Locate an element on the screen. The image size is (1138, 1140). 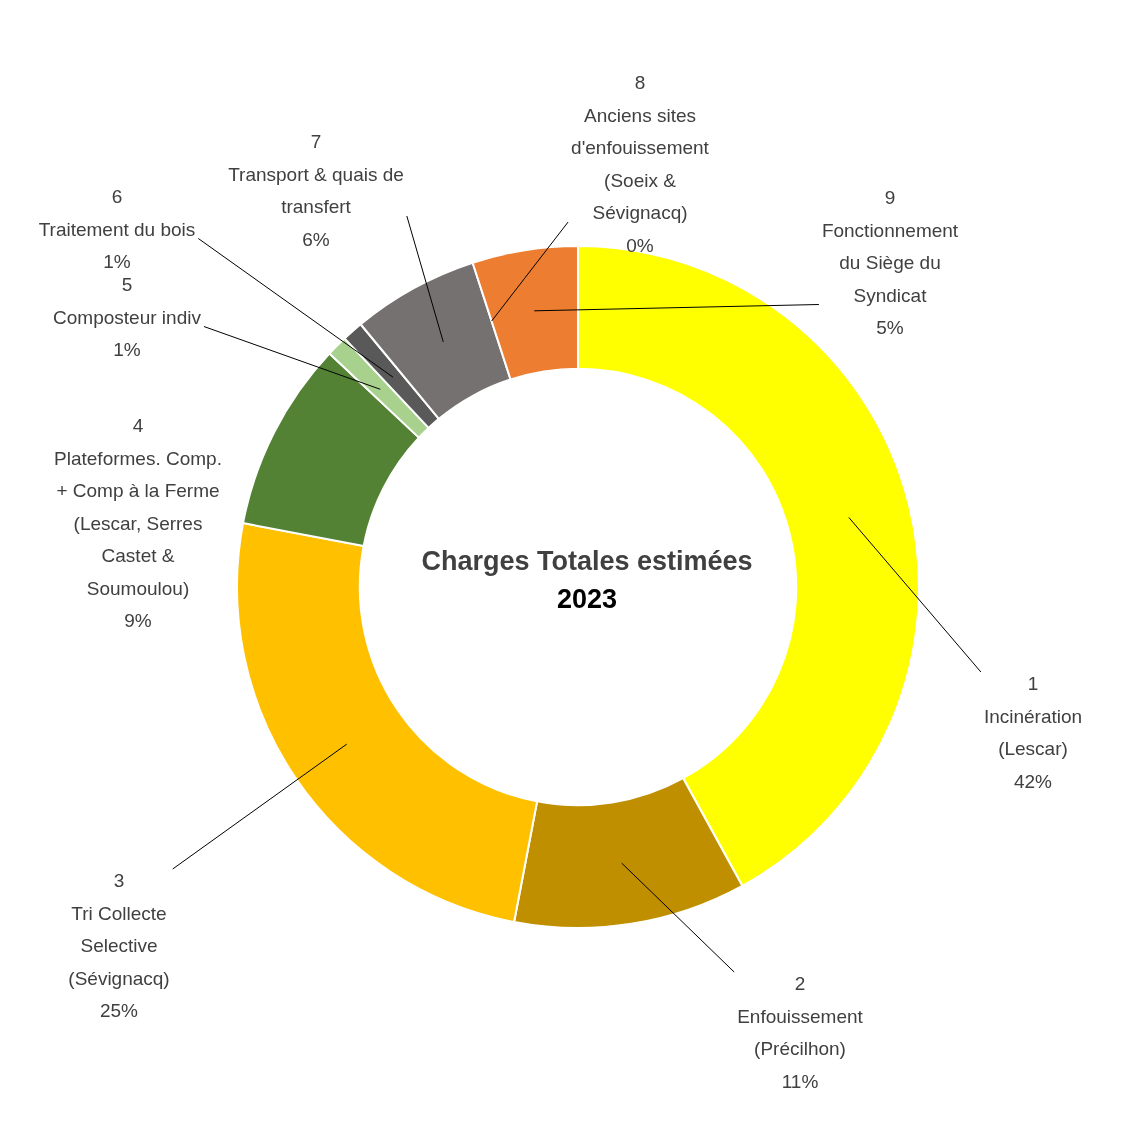
slice-label: 9 Fonctionnement du Siège du Syndicat is located at coordinates (890, 246).